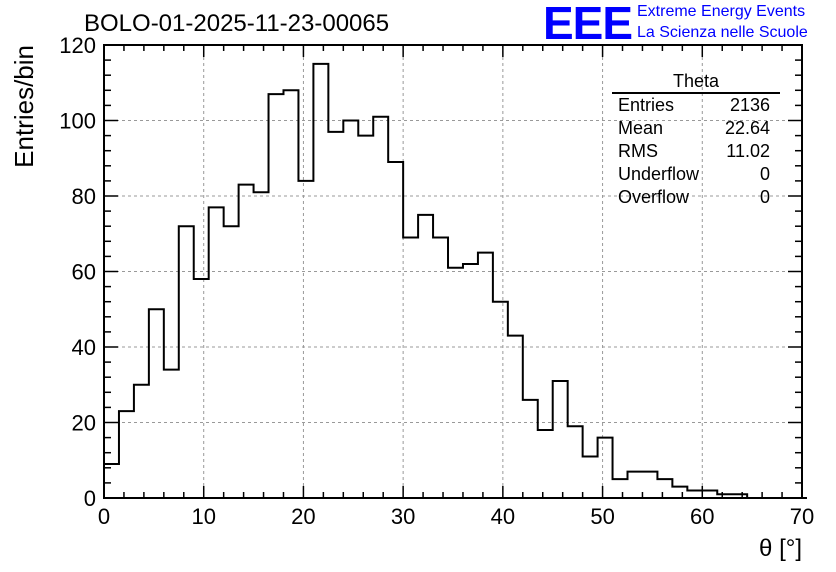  What do you see at coordinates (696, 128) in the screenshot?
I see `stats-row-mean: Mean 22.64` at bounding box center [696, 128].